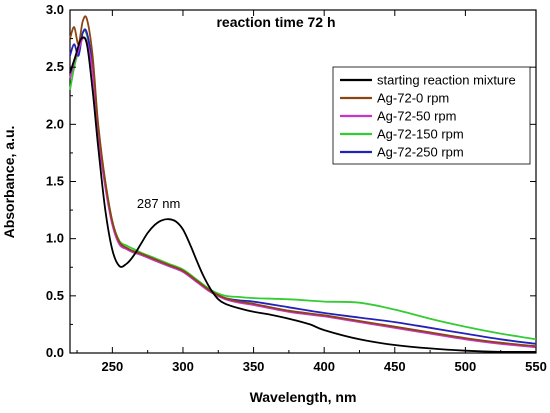 The image size is (550, 413). Describe the element at coordinates (9, 182) in the screenshot. I see `y-axis-title: Absorbance, a.u.` at that location.